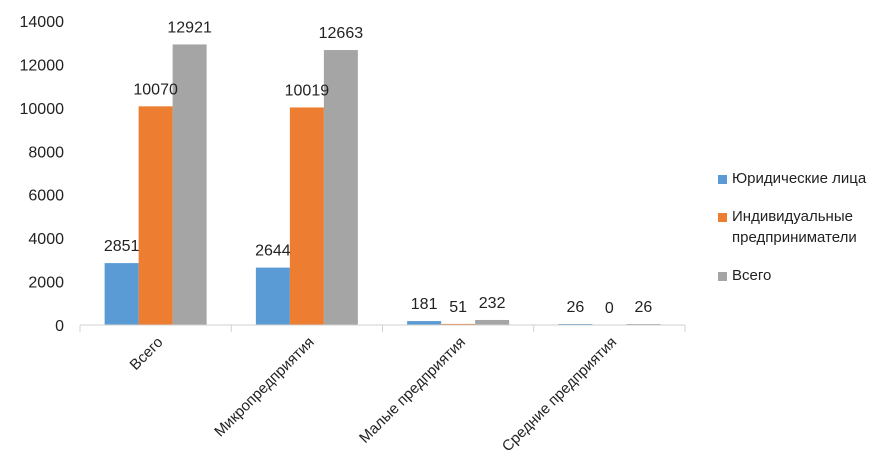 The width and height of the screenshot is (887, 472). Describe the element at coordinates (458, 307) in the screenshot. I see `data-label: 51` at that location.